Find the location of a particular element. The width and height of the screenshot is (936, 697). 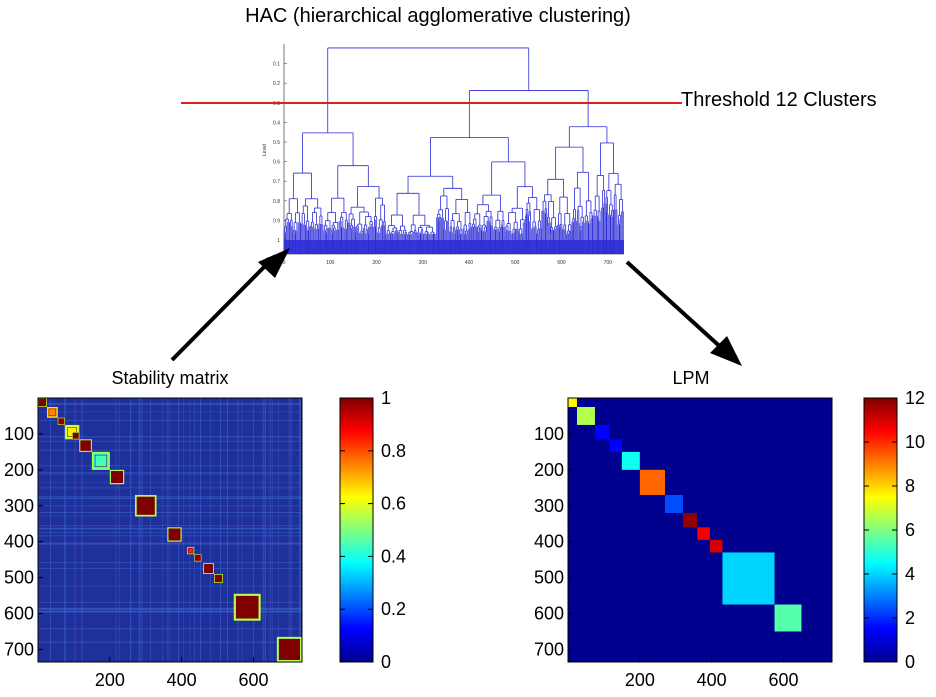

dendrogram-x-tick-label: 200 is located at coordinates (376, 263).